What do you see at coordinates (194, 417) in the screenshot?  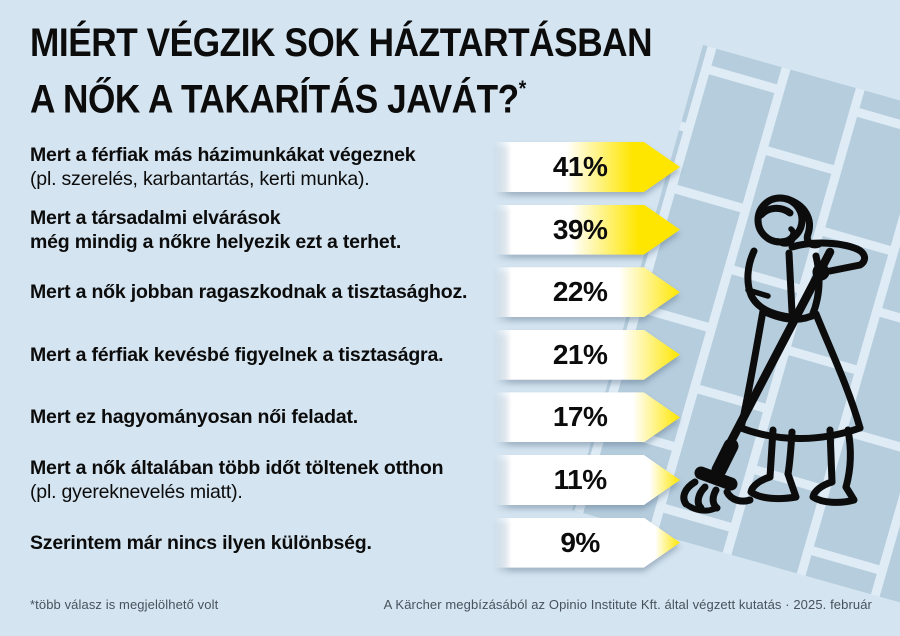 I see `reason-label: Mert ez hagyományosan női feladat.` at bounding box center [194, 417].